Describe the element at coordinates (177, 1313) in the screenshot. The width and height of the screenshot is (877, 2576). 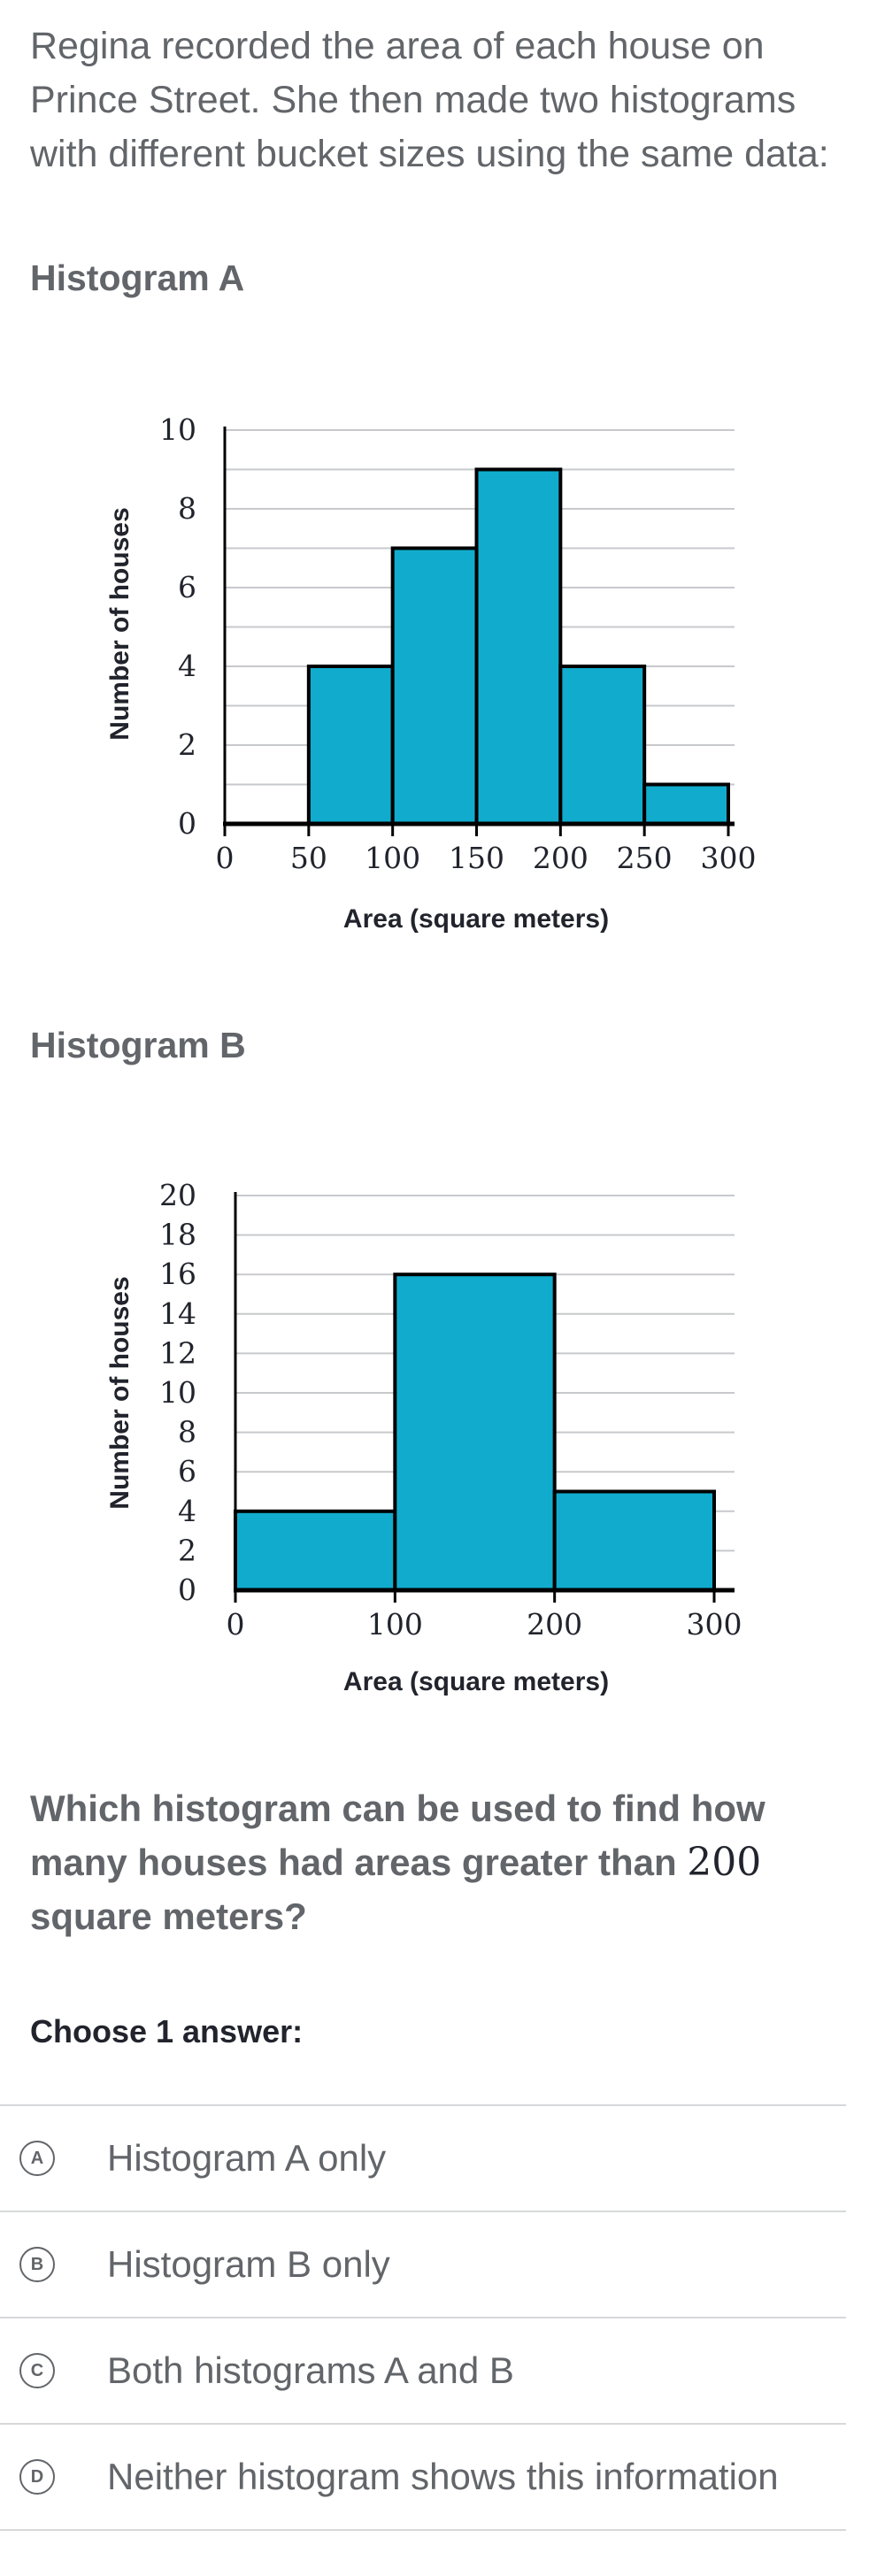
I see `histogram-b-y-tick-label: 14` at that location.